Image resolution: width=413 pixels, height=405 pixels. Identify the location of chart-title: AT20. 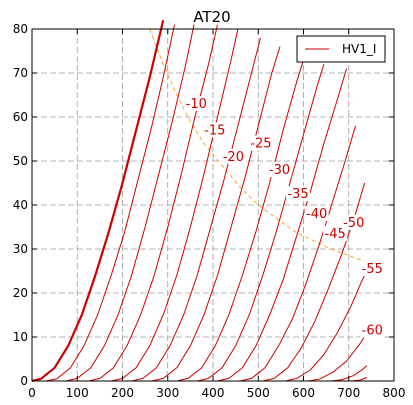
(211, 17).